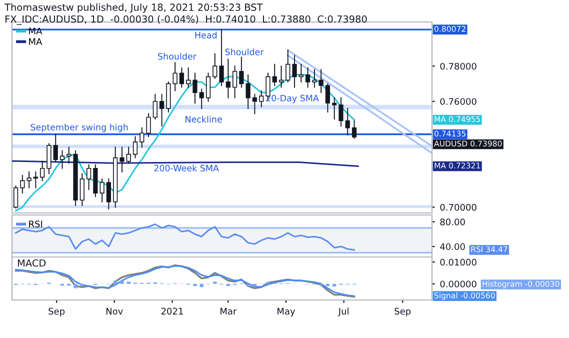  What do you see at coordinates (228, 311) in the screenshot?
I see `x-tick-label: Mar` at bounding box center [228, 311].